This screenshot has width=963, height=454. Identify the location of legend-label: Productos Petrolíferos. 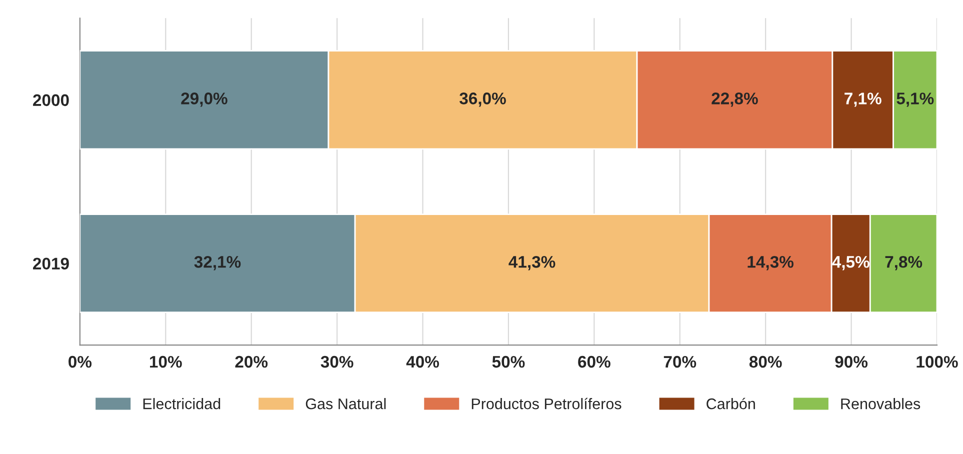
(547, 404).